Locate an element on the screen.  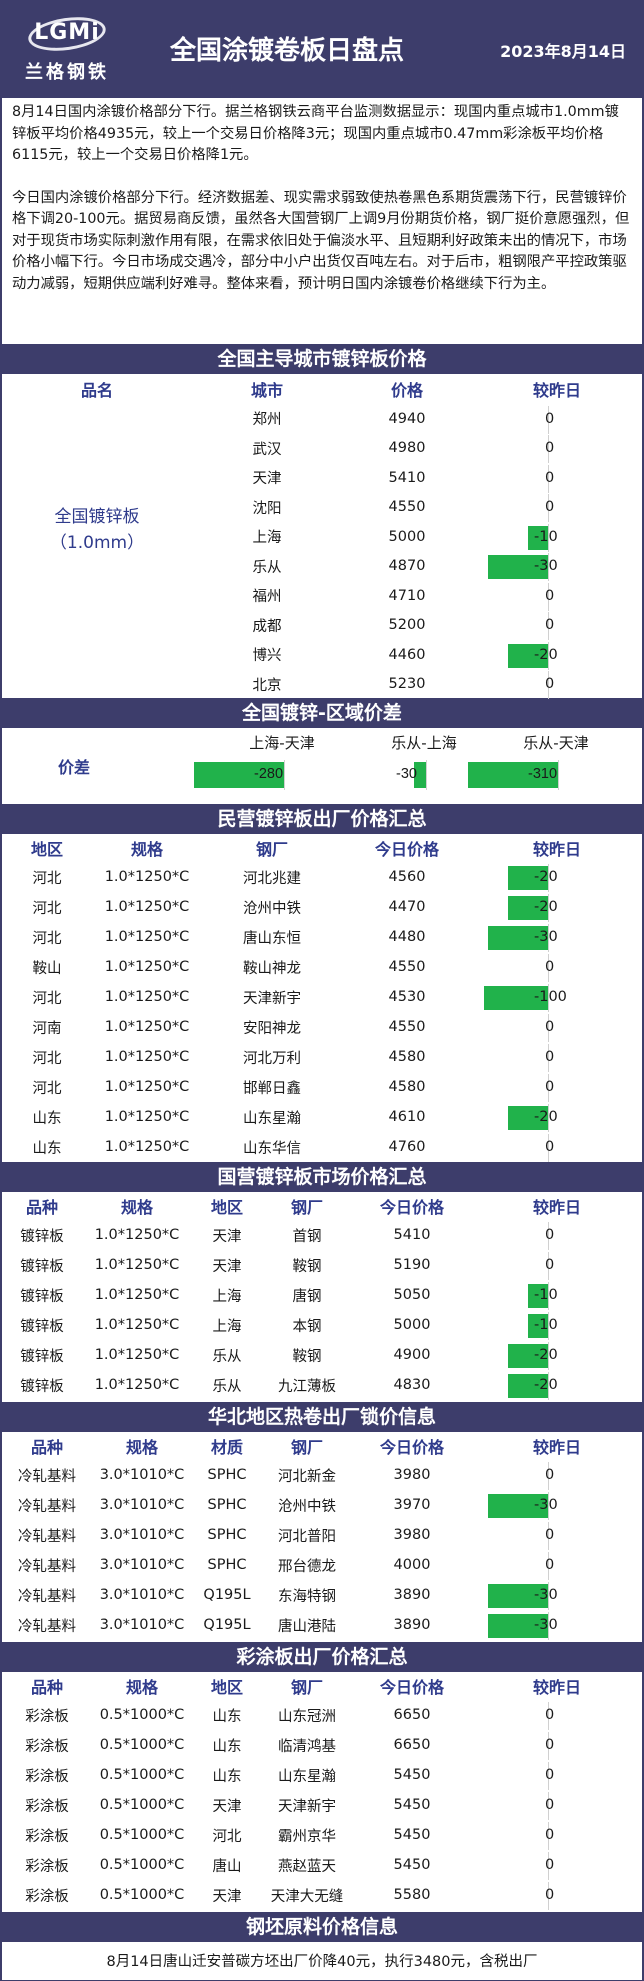
change-cell: -10 is located at coordinates (557, 1325).